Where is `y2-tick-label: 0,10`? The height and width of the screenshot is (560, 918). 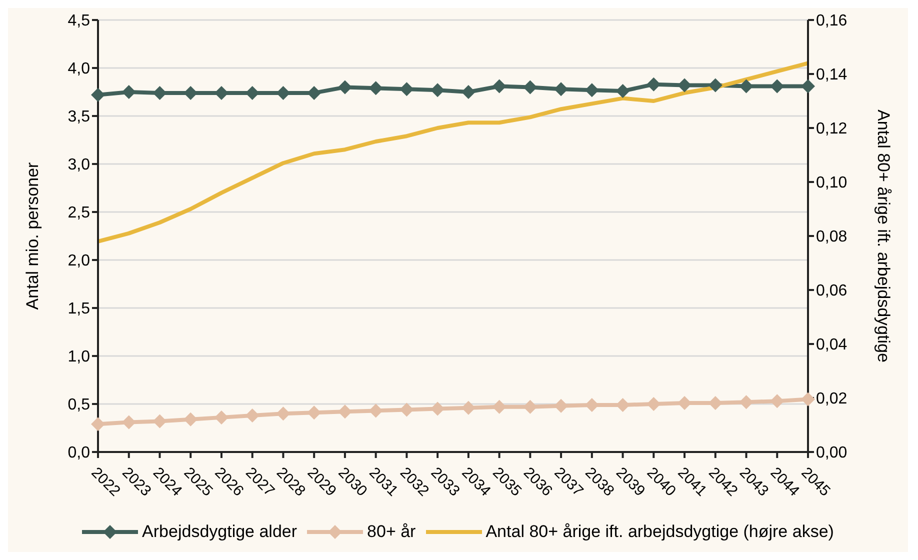 y2-tick-label: 0,10 is located at coordinates (832, 183).